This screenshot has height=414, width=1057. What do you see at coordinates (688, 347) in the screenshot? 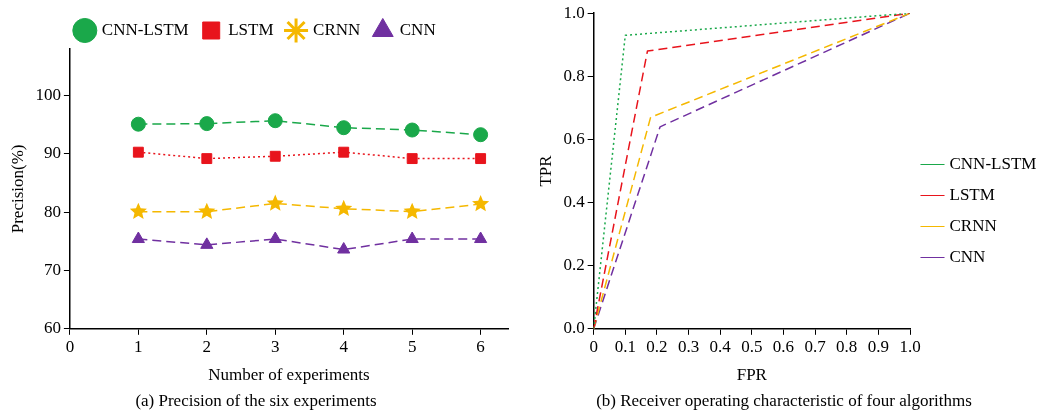
I see `x-tick-label: 0.3` at bounding box center [688, 347].